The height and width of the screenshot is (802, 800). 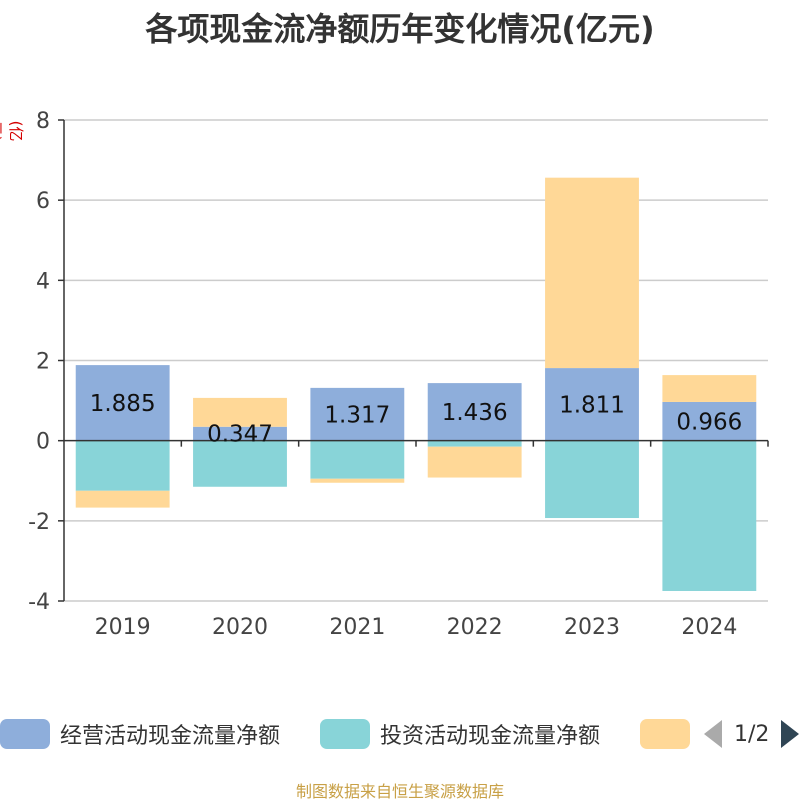 I want to click on x-tick-label: 2020, so click(x=240, y=627).